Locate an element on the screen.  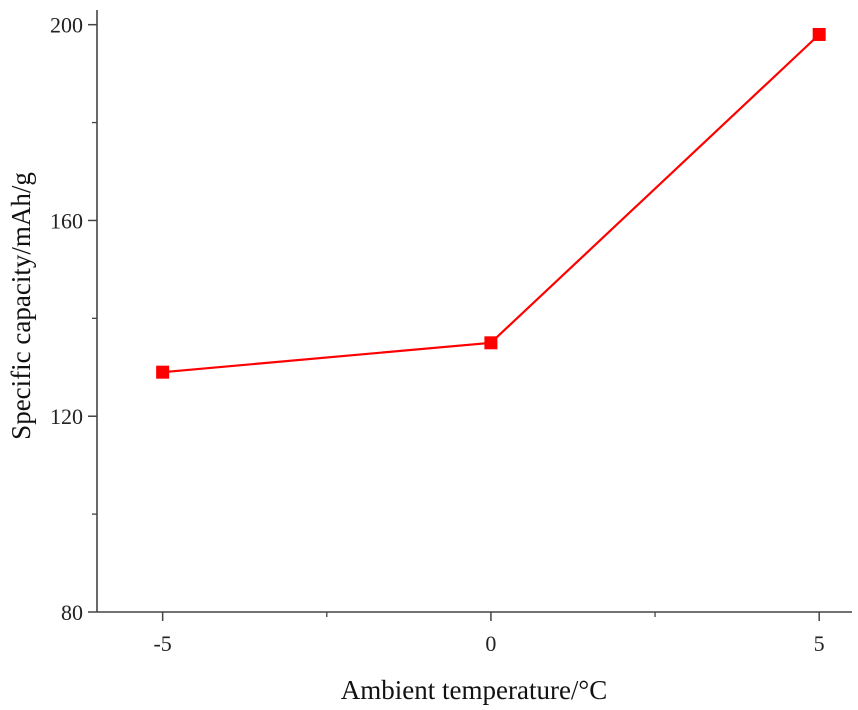
x-tick-label: 5 is located at coordinates (819, 643).